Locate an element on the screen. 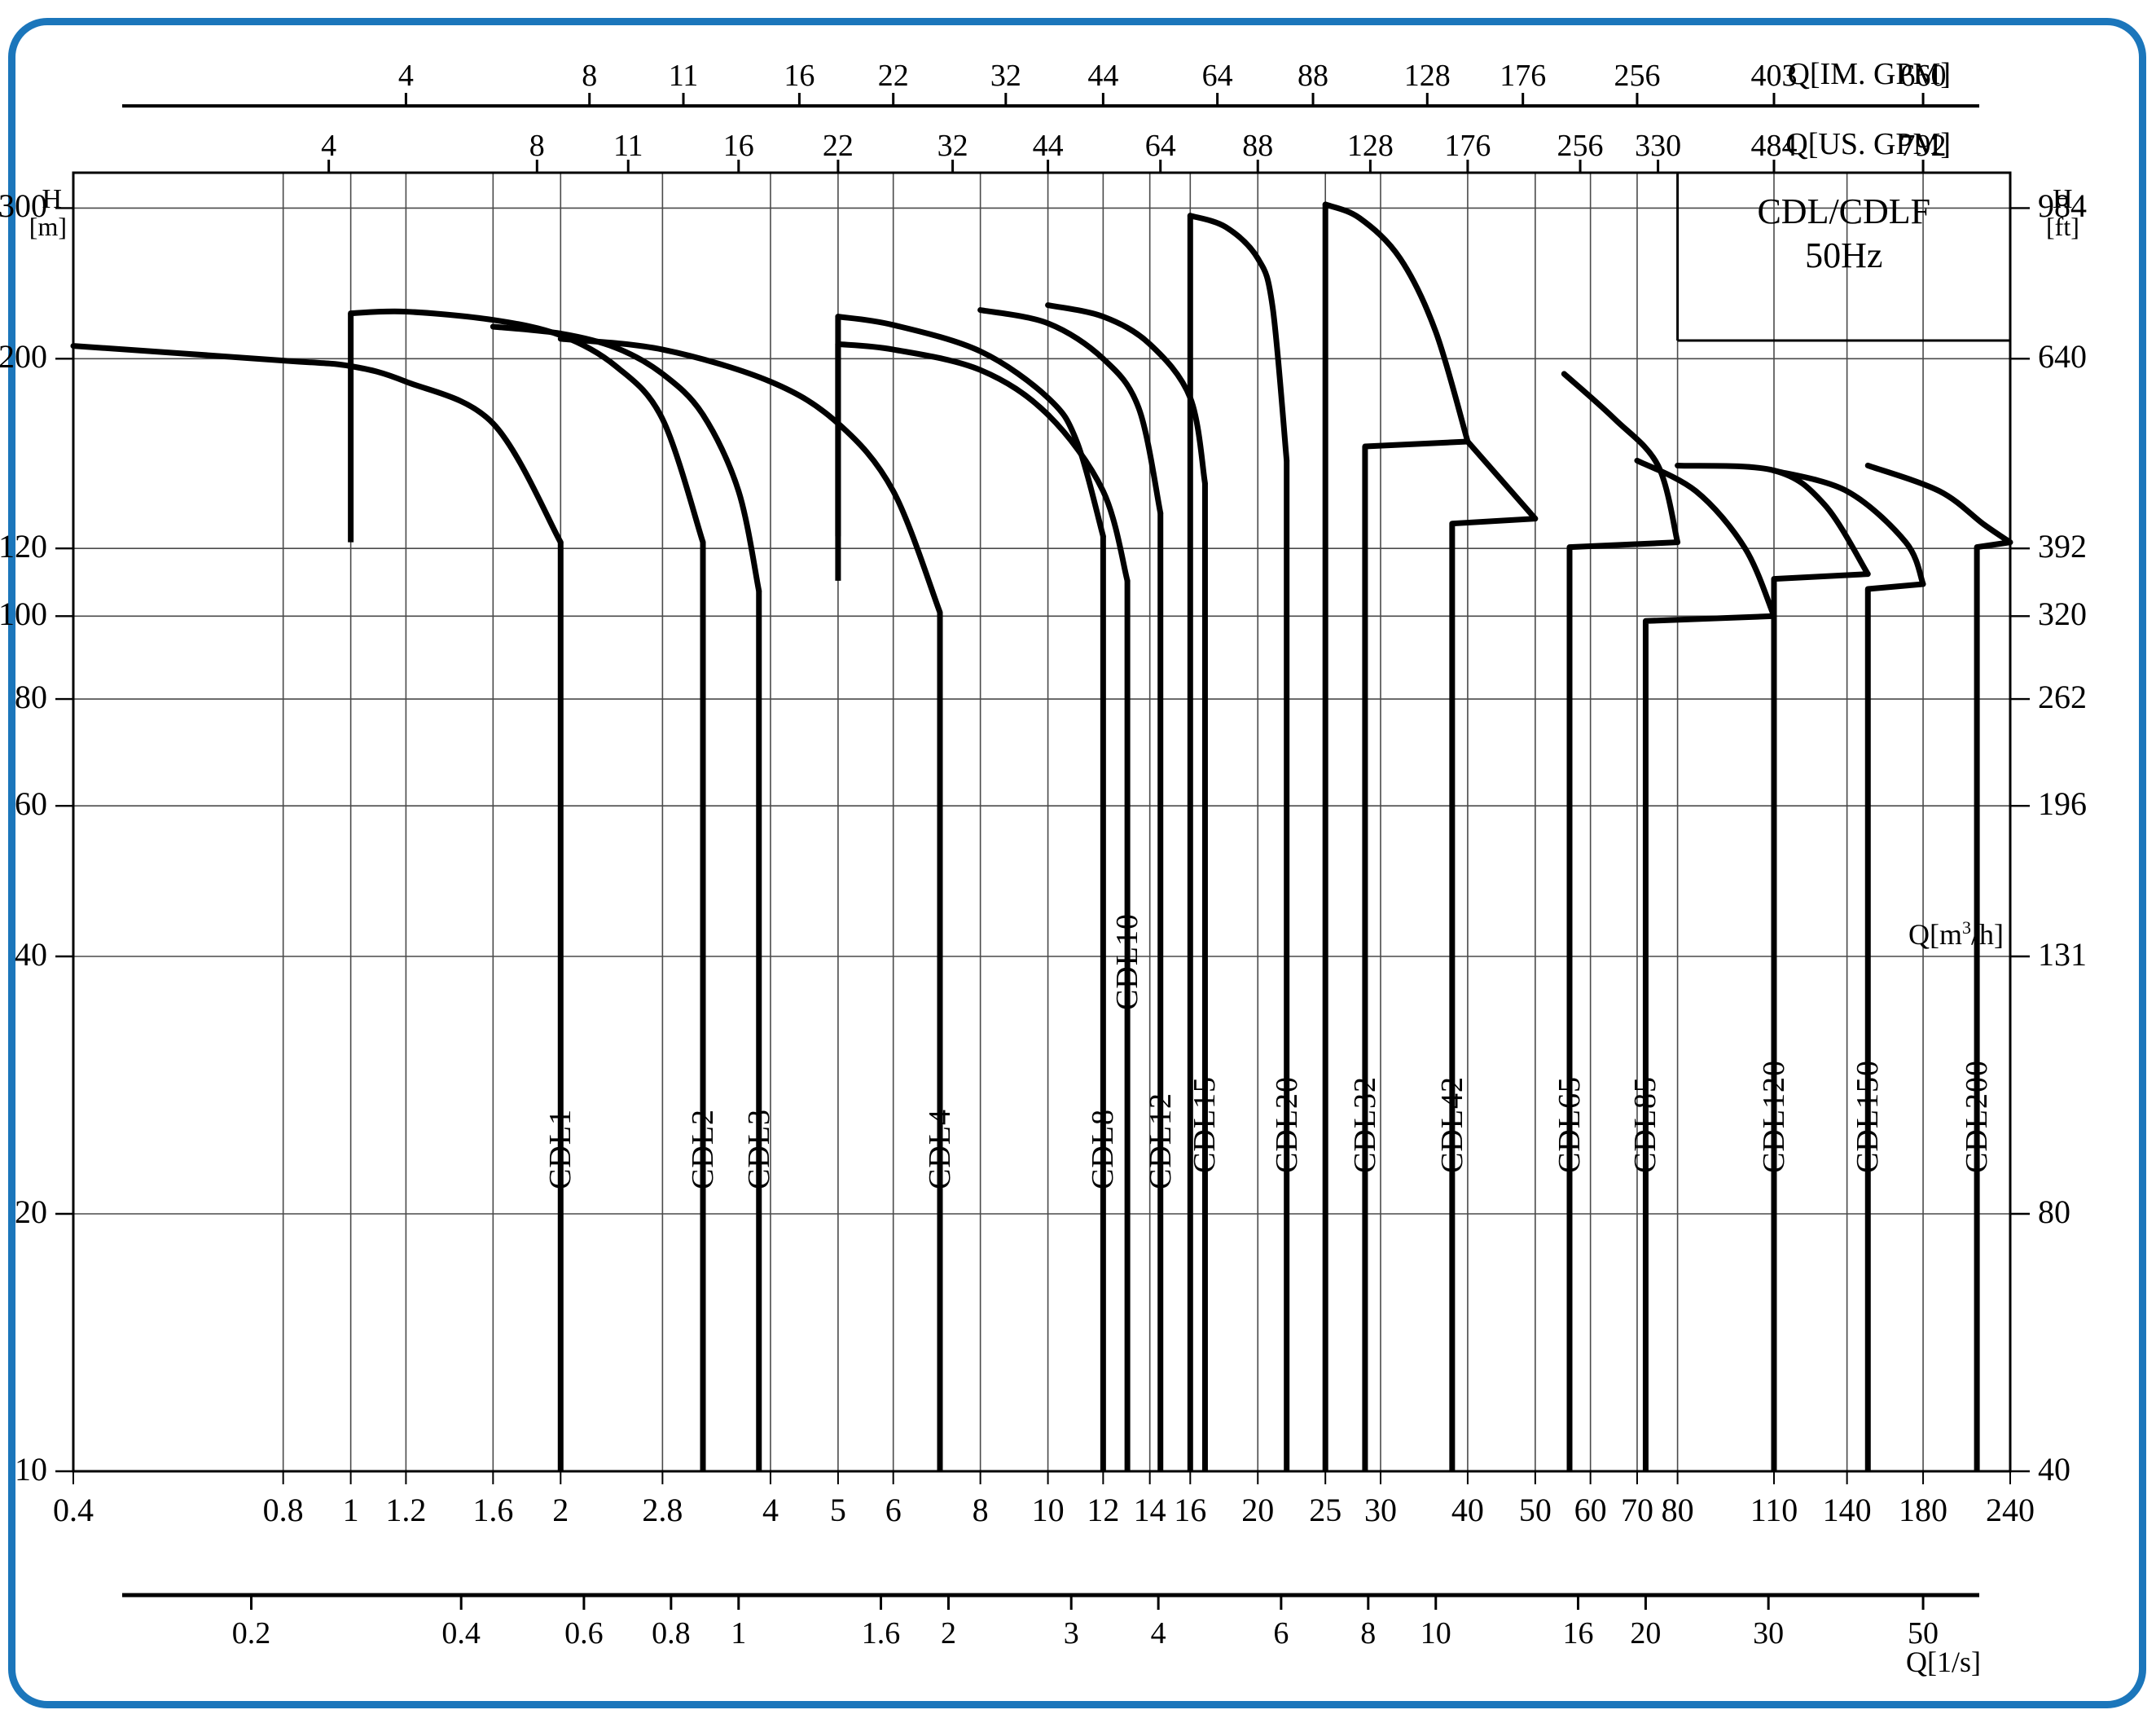  q-ls-tick: 30 is located at coordinates (1769, 1633).